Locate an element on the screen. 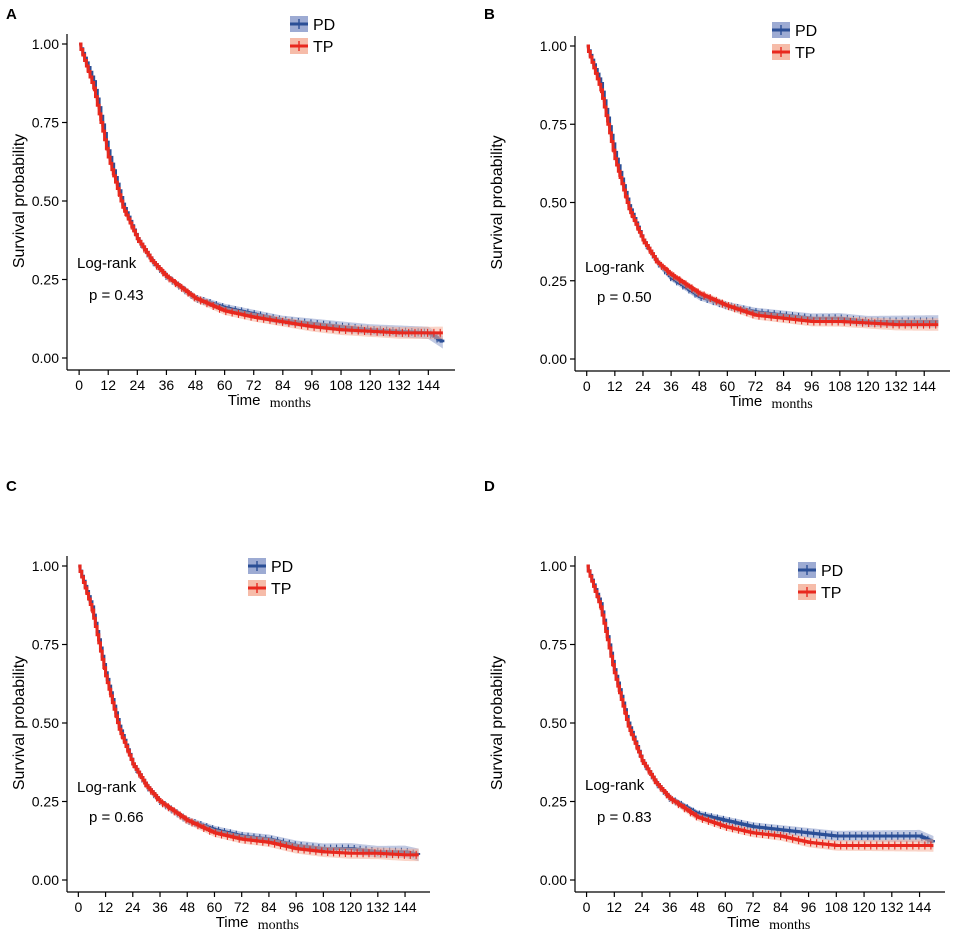 This screenshot has height=944, width=957. panel-letter: C is located at coordinates (11, 486).